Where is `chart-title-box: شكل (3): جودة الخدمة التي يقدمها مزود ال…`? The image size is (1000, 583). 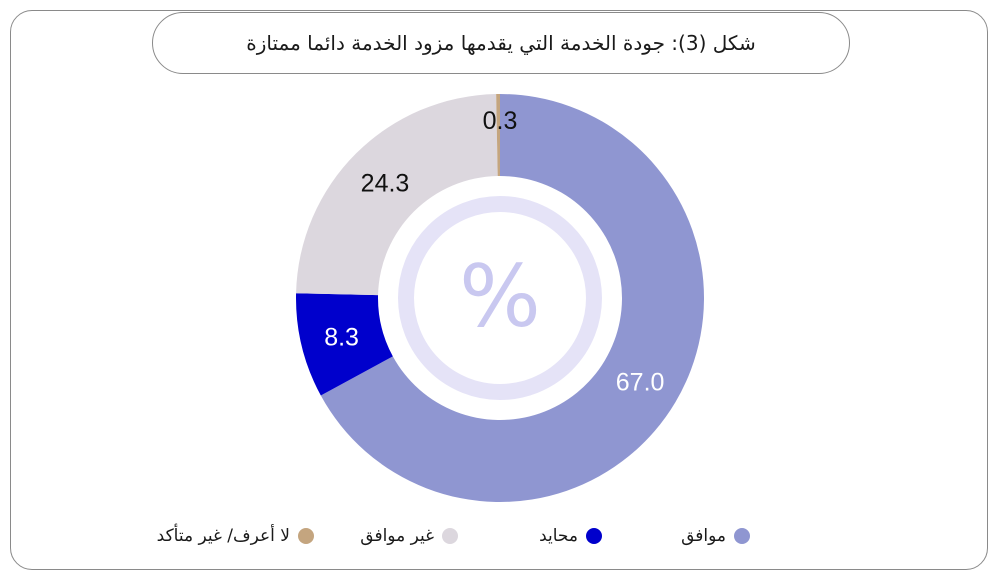
chart-title-box: شكل (3): جودة الخدمة التي يقدمها مزود ال… is located at coordinates (501, 43).